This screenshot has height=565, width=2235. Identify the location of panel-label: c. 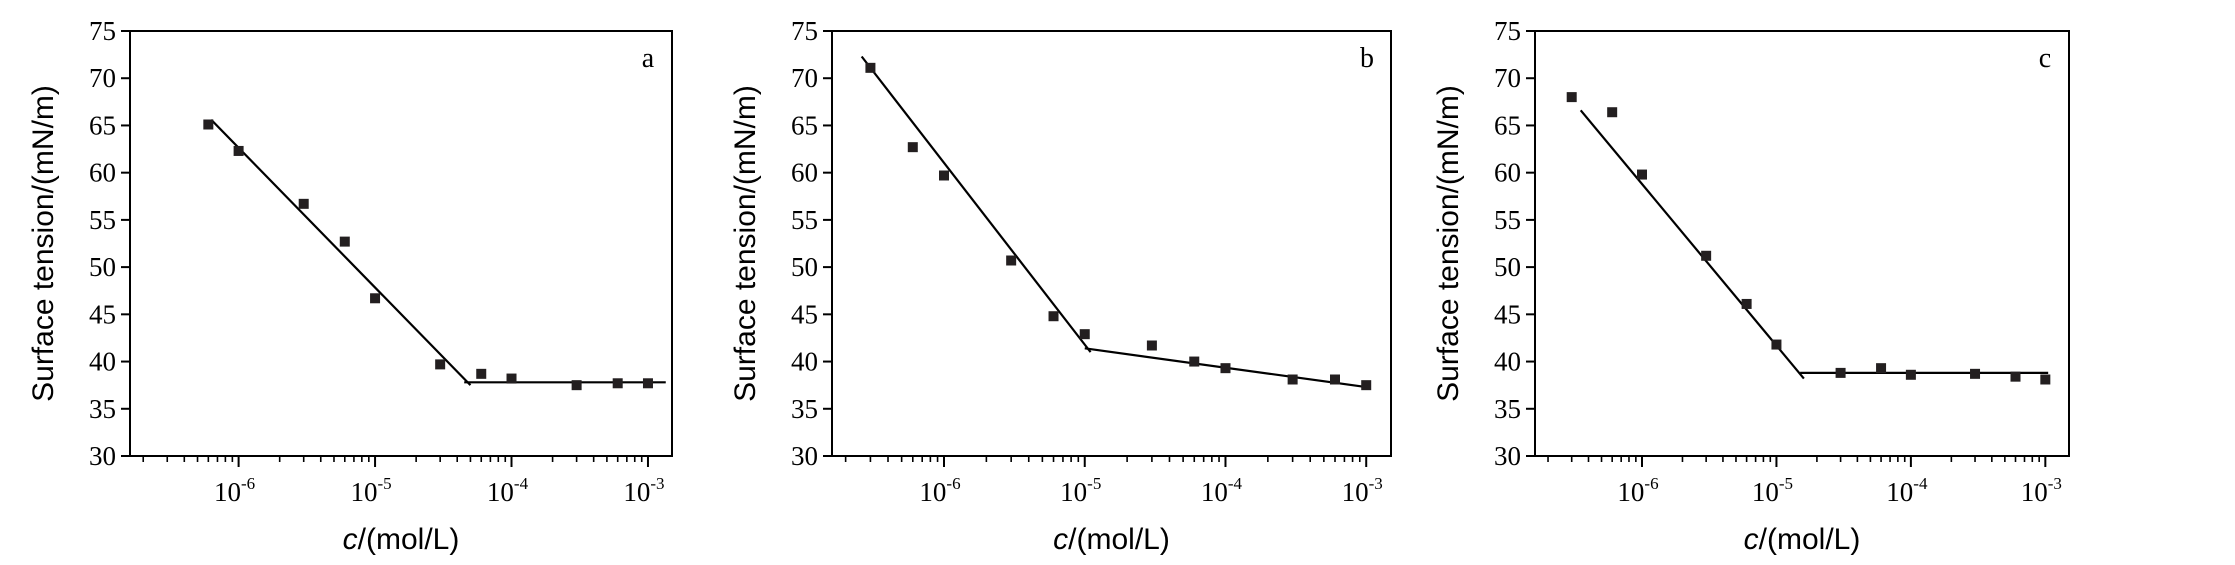
(2045, 58).